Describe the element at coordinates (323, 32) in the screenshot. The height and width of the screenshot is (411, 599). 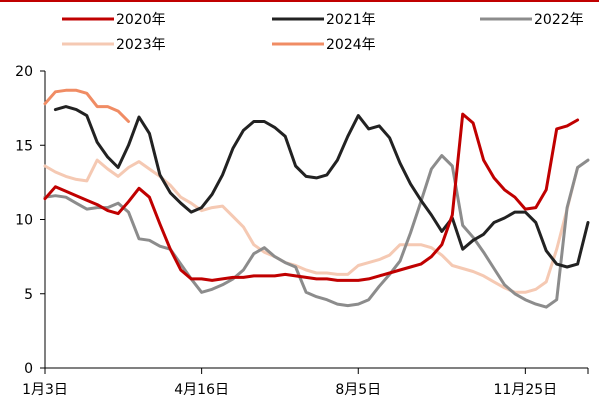
I see `legend: 2020年 2021年 2022年 2023年 2024年` at that location.